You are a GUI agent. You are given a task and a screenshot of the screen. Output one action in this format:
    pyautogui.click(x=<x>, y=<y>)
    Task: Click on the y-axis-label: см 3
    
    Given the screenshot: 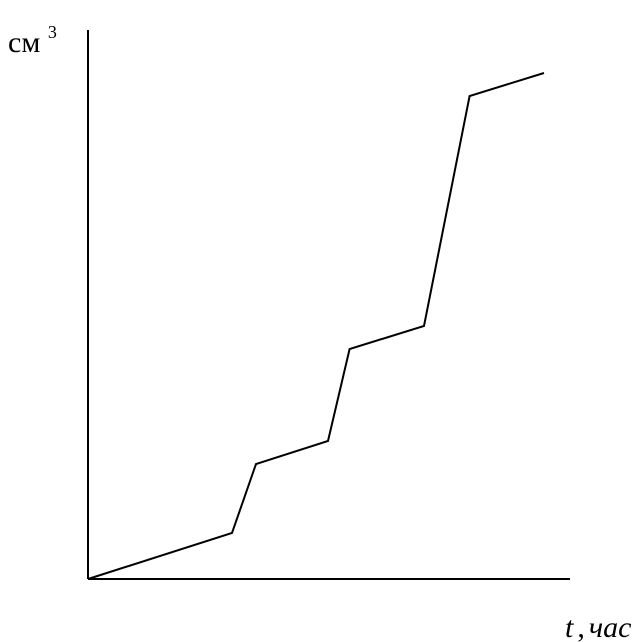 What is the action you would take?
    pyautogui.click(x=32, y=40)
    